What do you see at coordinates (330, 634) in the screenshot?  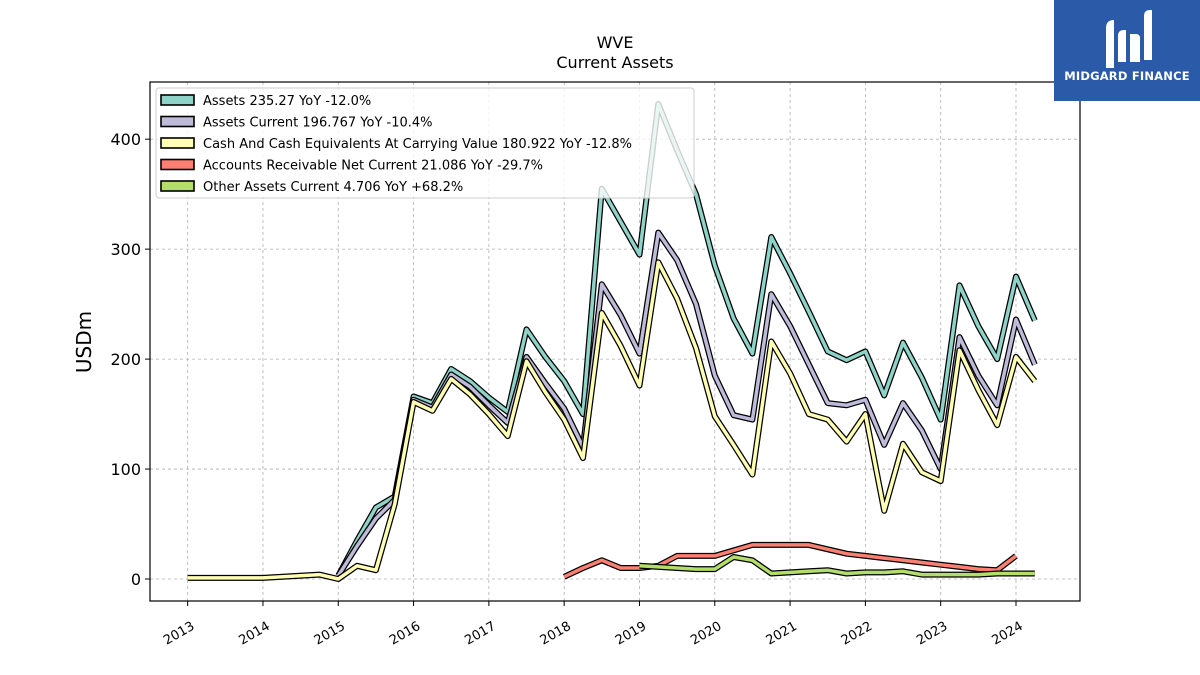 I see `x-tick-label: 2015` at bounding box center [330, 634].